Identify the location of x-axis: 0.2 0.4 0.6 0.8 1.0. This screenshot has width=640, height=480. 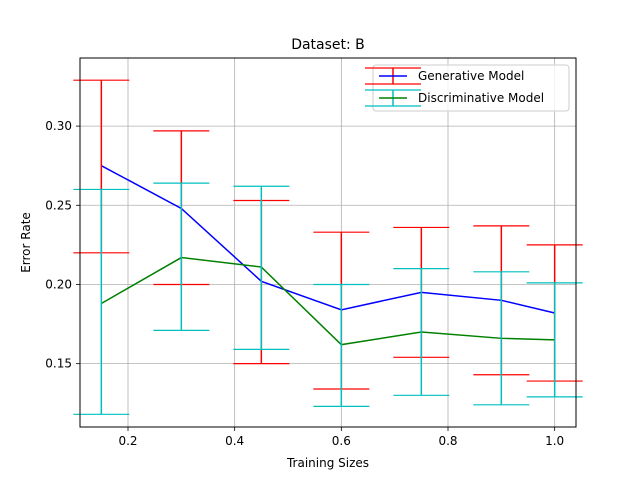
(341, 437).